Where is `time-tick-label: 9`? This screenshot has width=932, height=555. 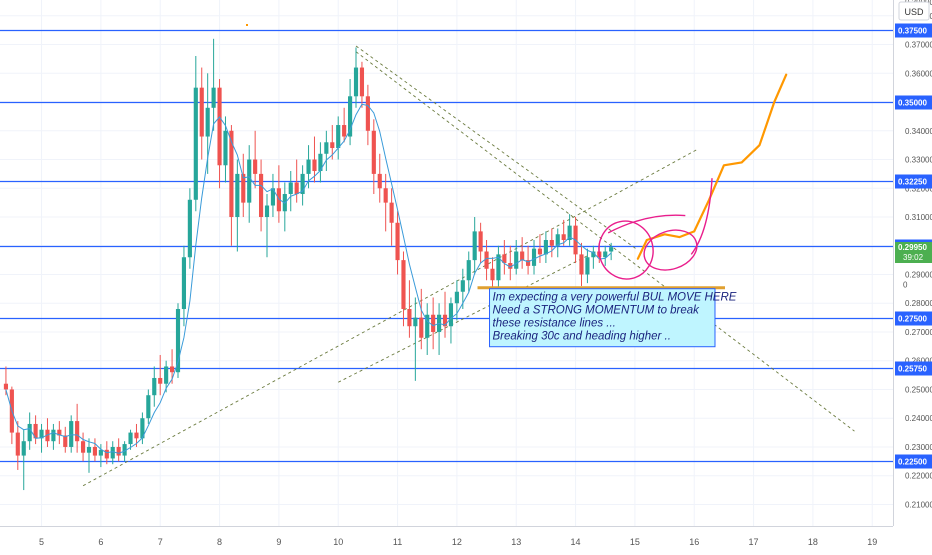 time-tick-label: 9 is located at coordinates (278, 542).